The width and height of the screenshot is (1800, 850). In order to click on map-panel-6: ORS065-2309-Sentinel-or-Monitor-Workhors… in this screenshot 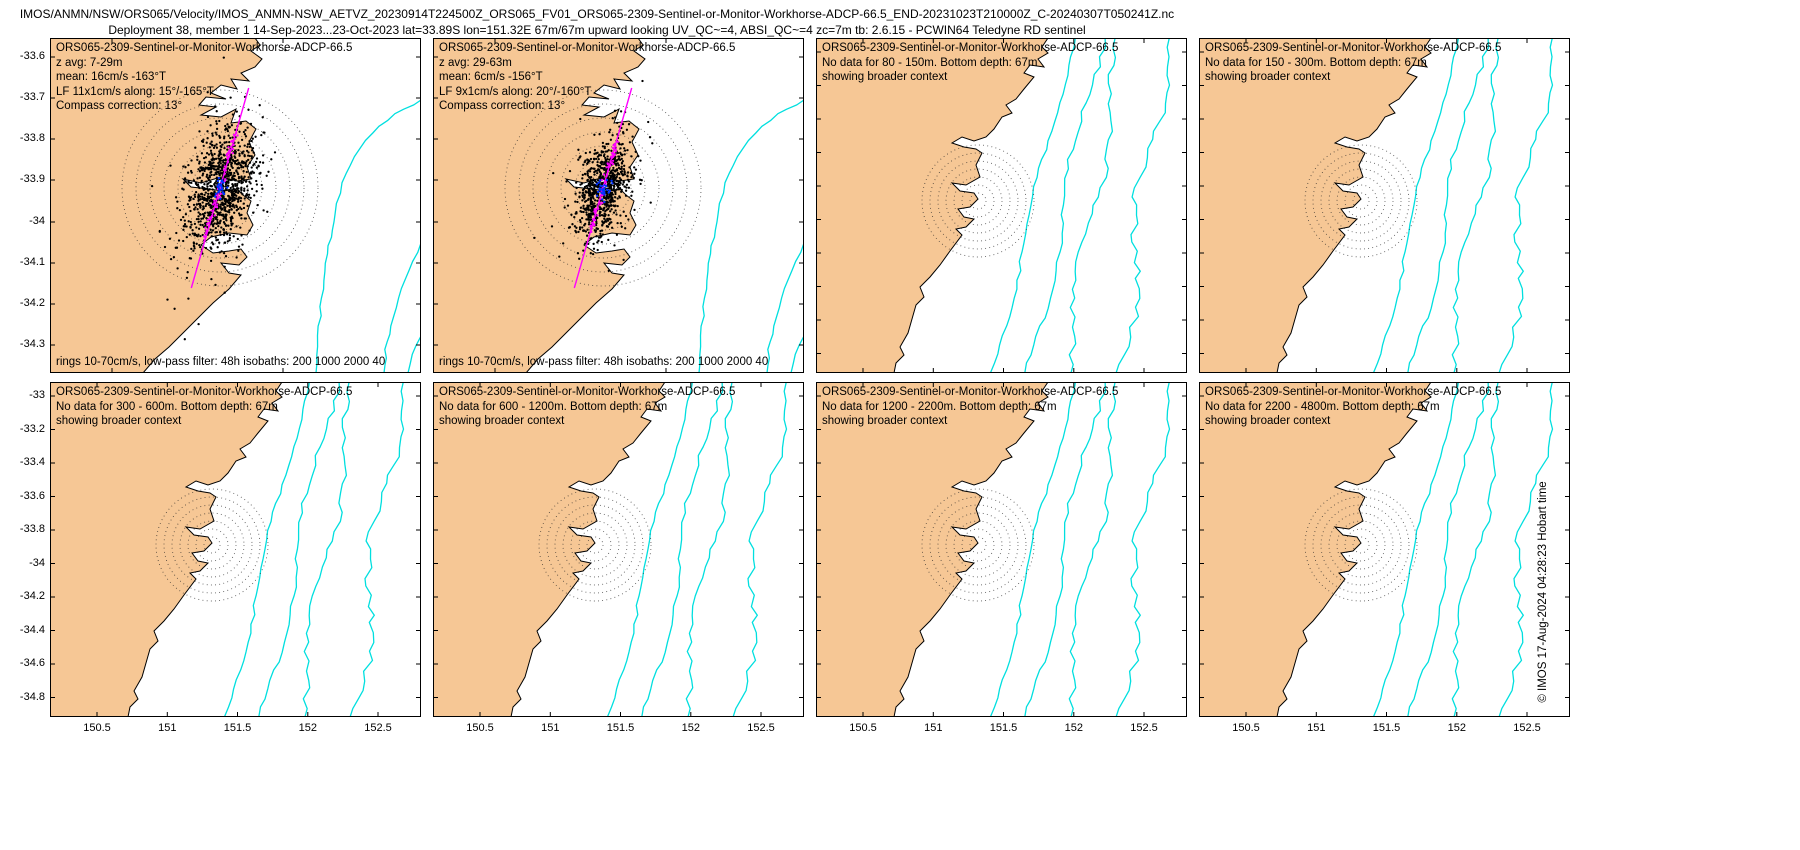, I will do `click(618, 558)`.